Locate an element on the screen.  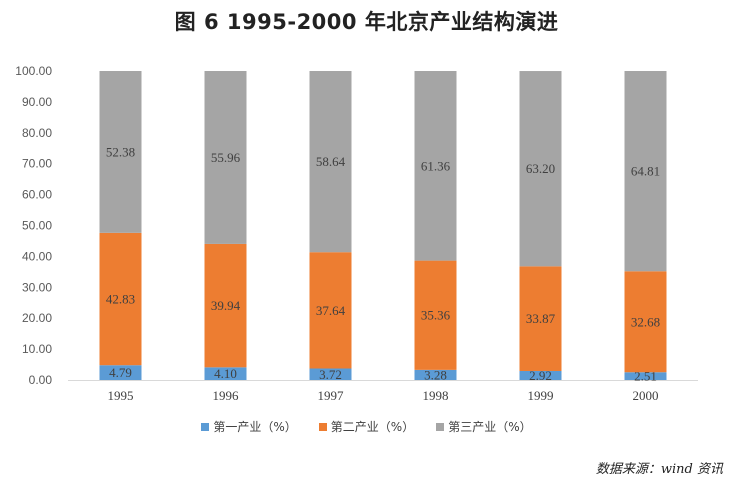
data-label: 58.64 is located at coordinates (331, 161).